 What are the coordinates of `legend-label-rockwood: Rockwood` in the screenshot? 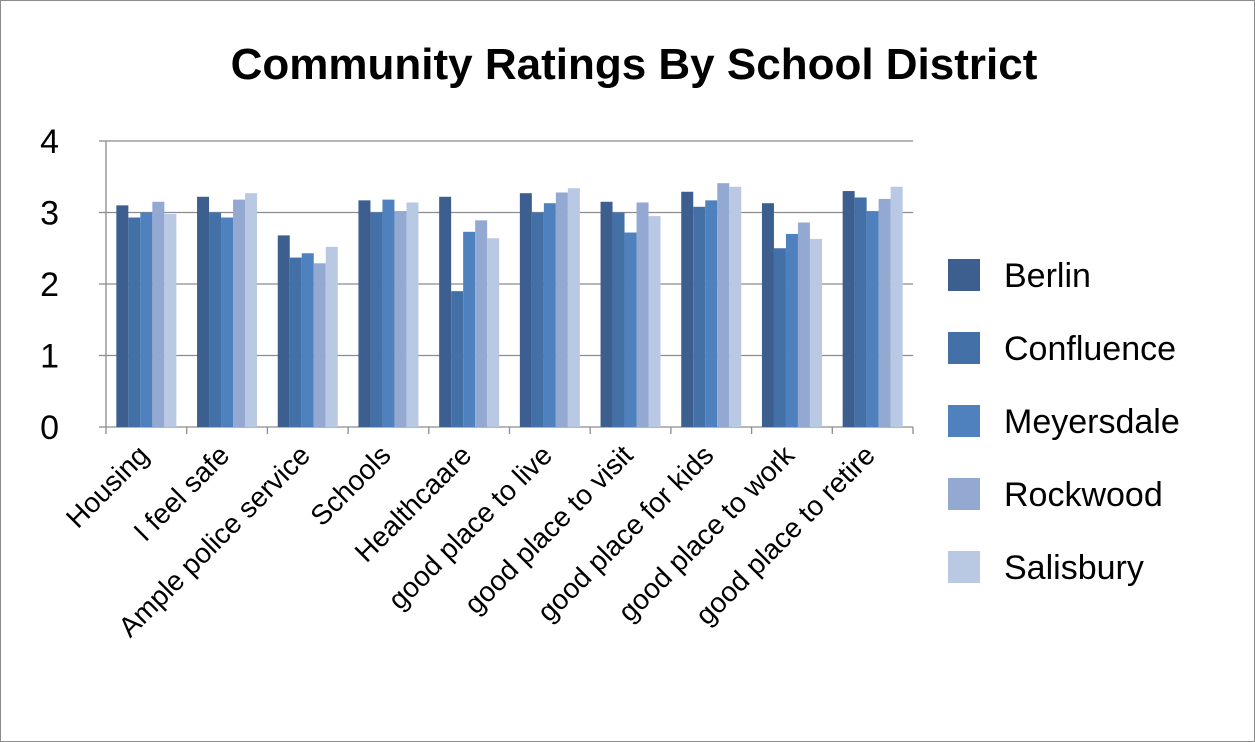 It's located at (1083, 495).